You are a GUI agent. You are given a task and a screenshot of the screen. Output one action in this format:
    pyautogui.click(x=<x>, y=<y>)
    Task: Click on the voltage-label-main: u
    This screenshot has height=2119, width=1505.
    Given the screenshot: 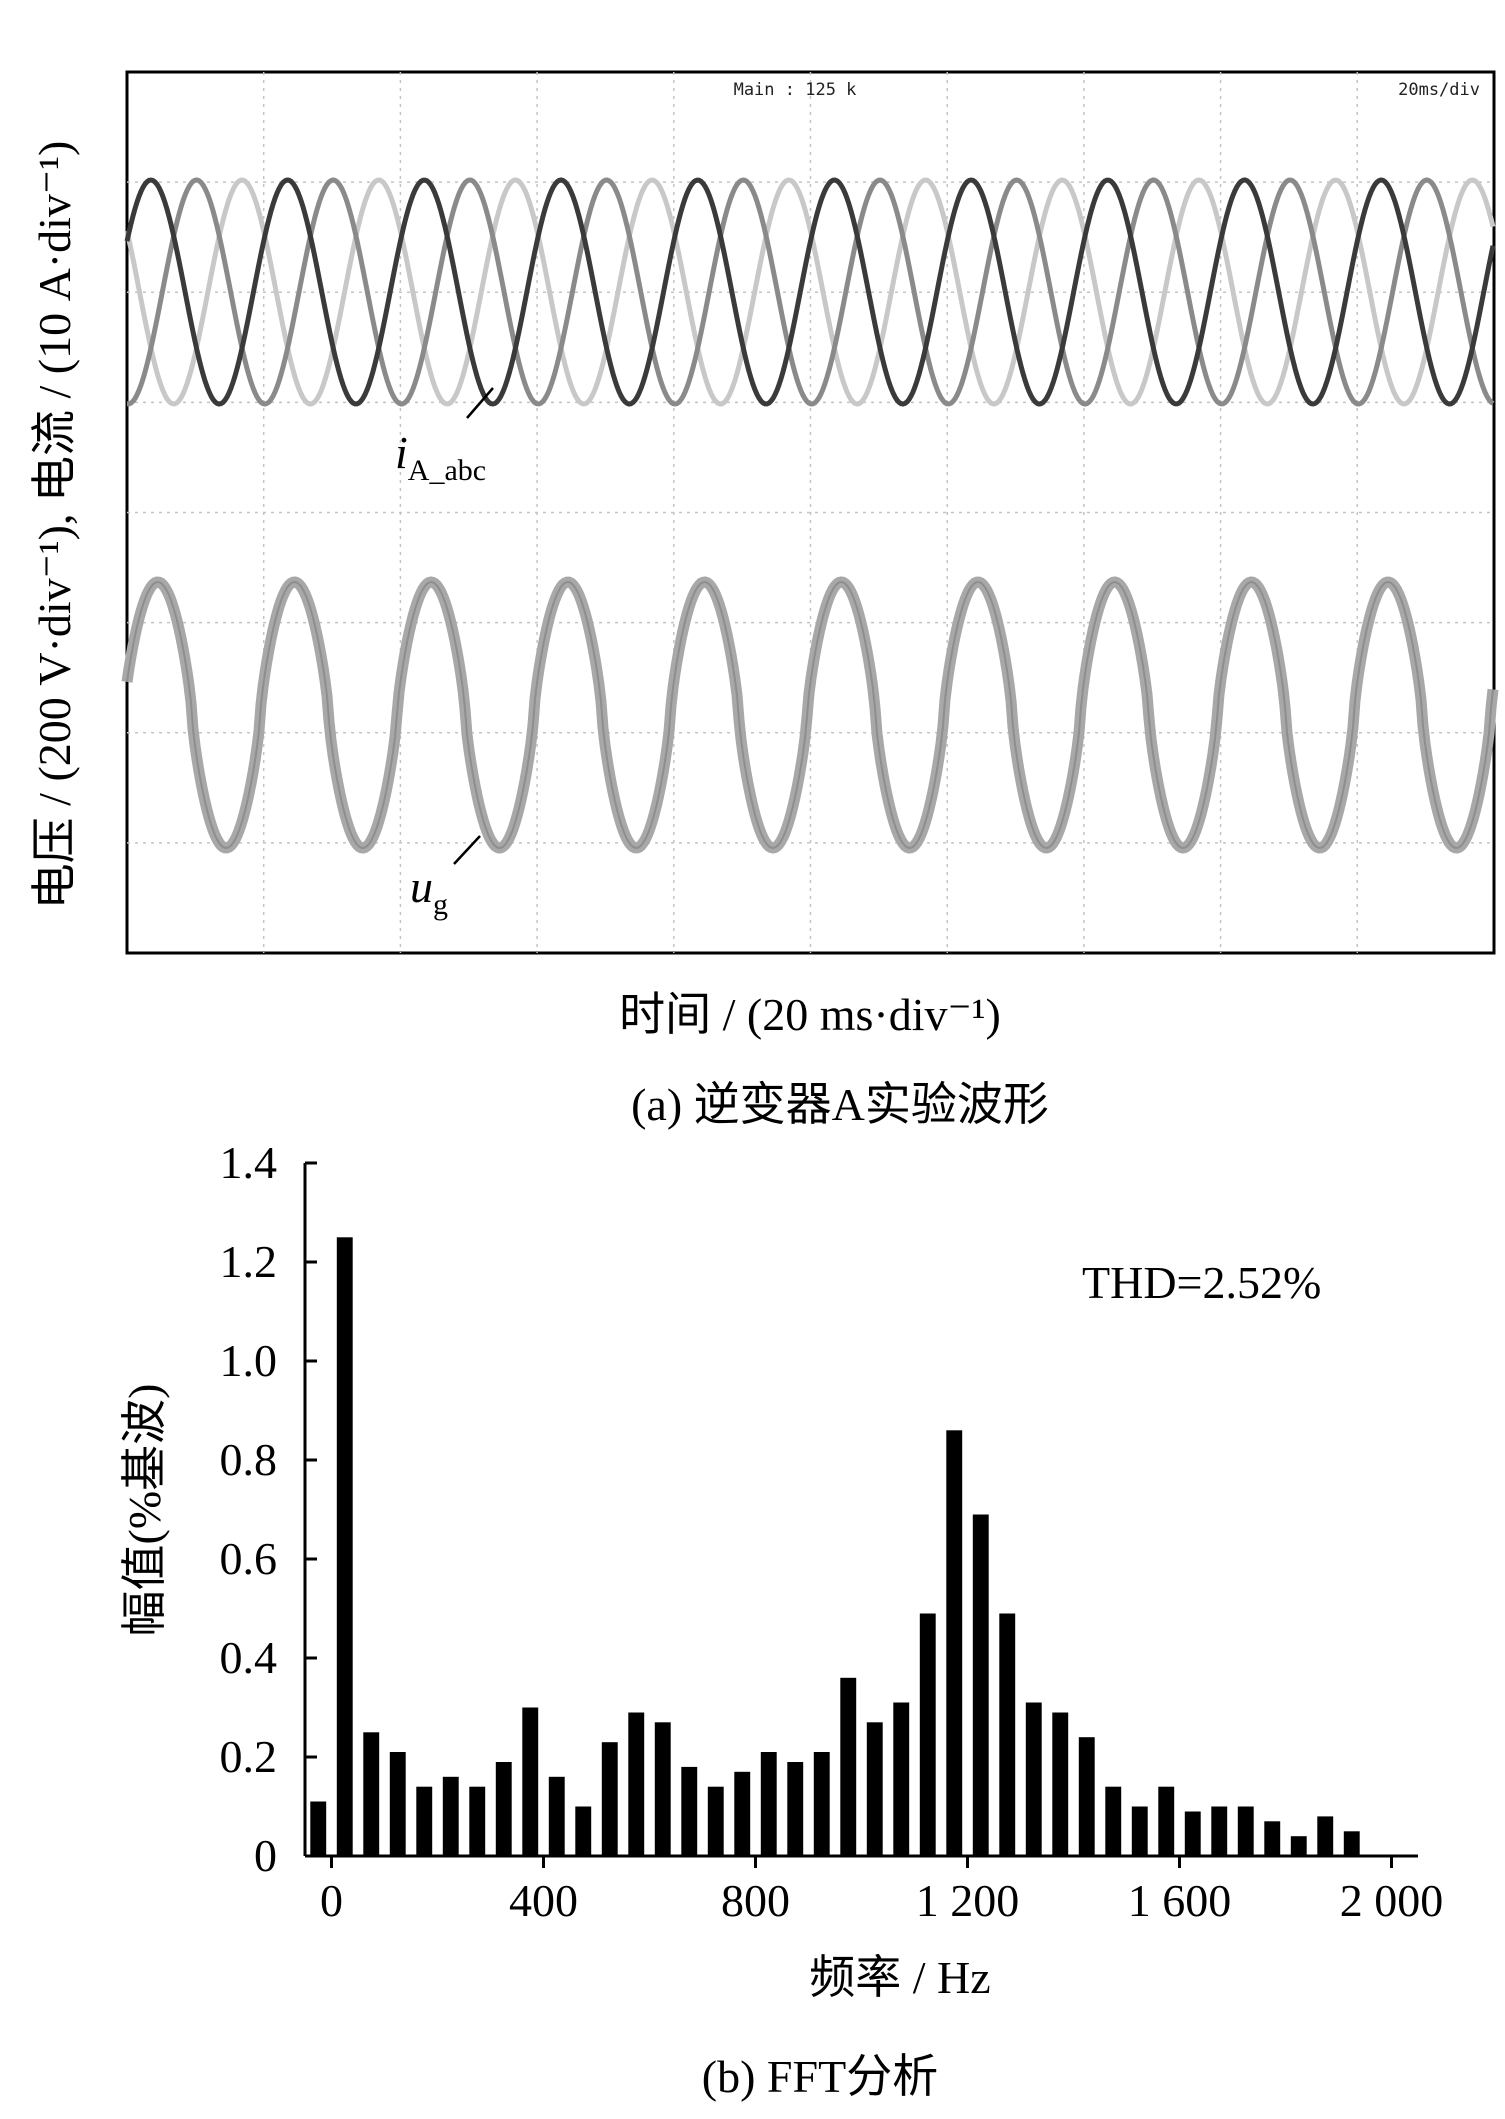 What is the action you would take?
    pyautogui.click(x=421, y=886)
    